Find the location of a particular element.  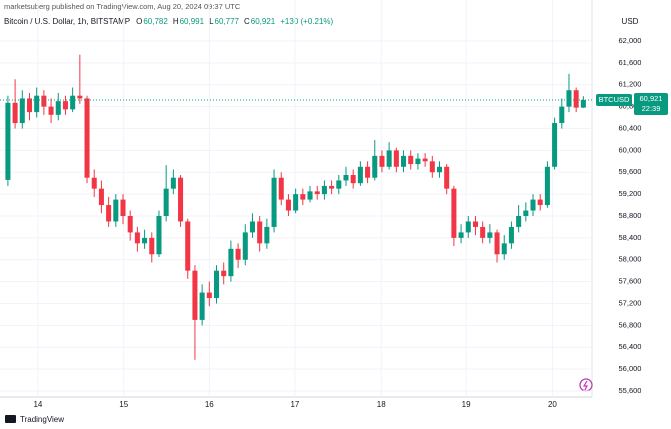

ohlc-value: 60,782 is located at coordinates (155, 21).